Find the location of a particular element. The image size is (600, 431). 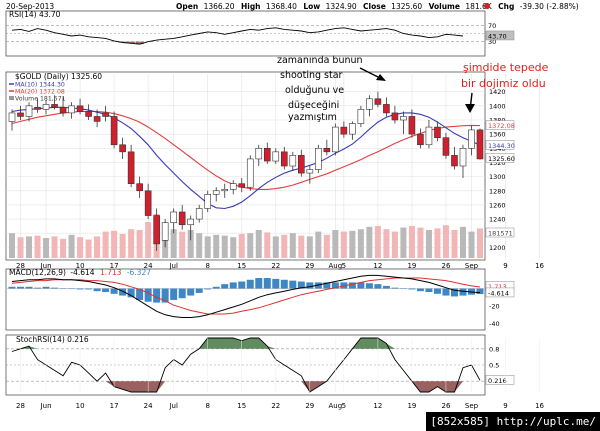

volume-label: Volume is located at coordinates (444, 6).